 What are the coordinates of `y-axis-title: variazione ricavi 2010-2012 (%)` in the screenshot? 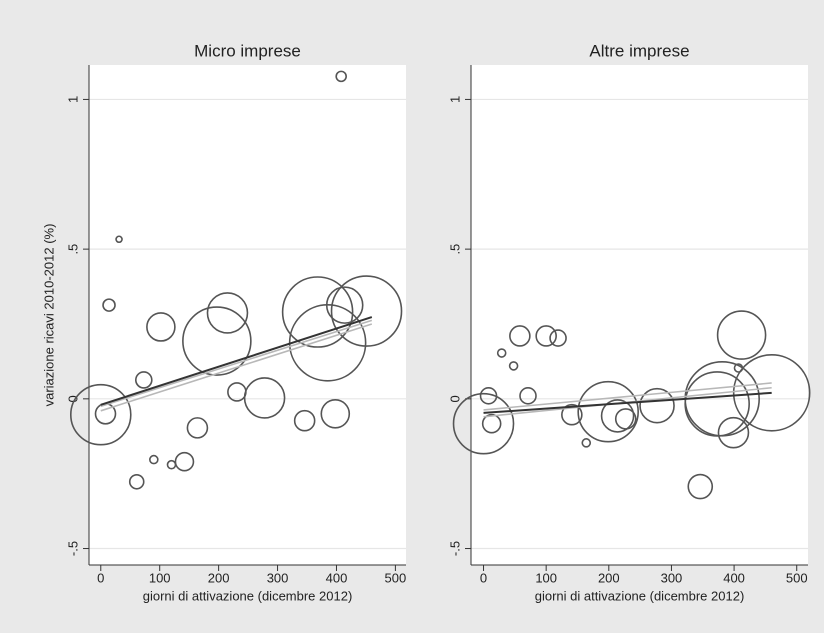 It's located at (48, 315).